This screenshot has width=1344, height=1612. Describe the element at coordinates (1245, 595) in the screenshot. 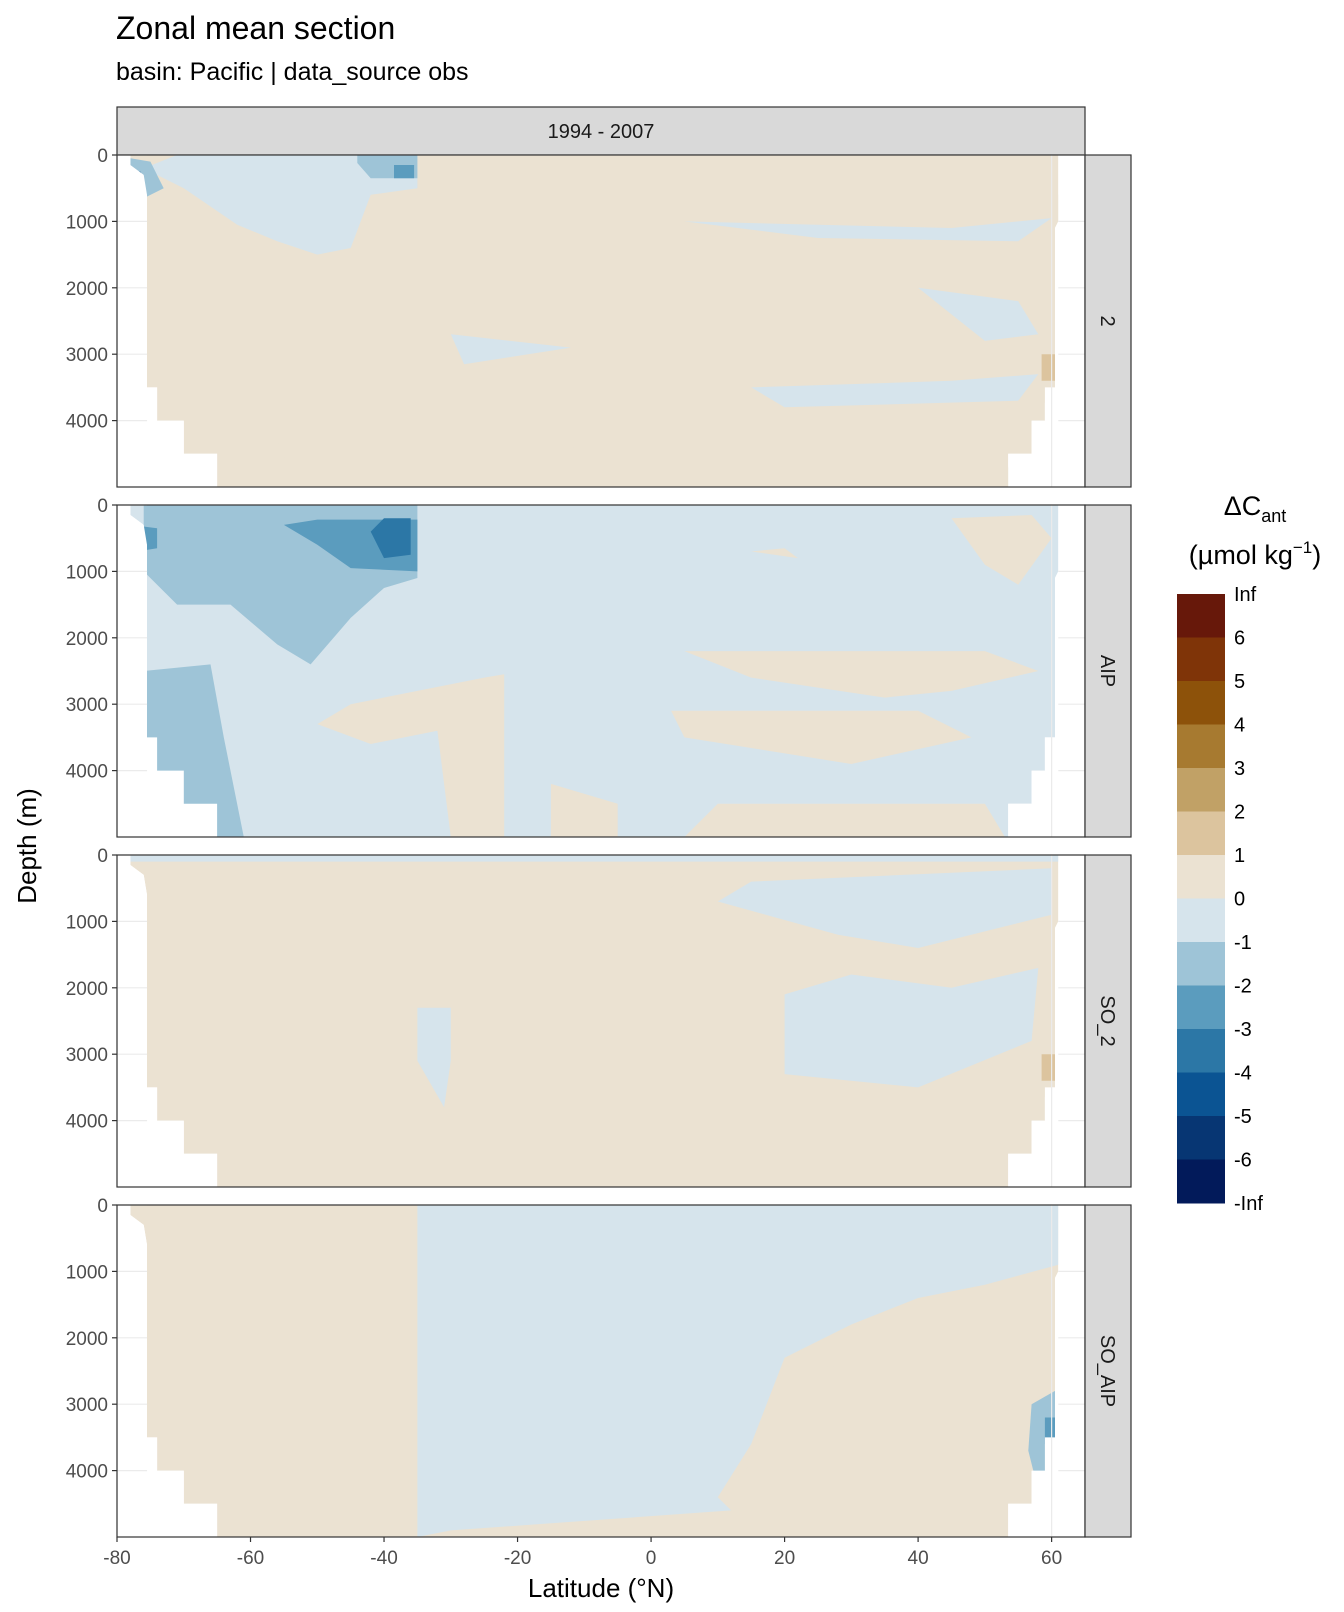

I see `legend-label: Inf` at that location.